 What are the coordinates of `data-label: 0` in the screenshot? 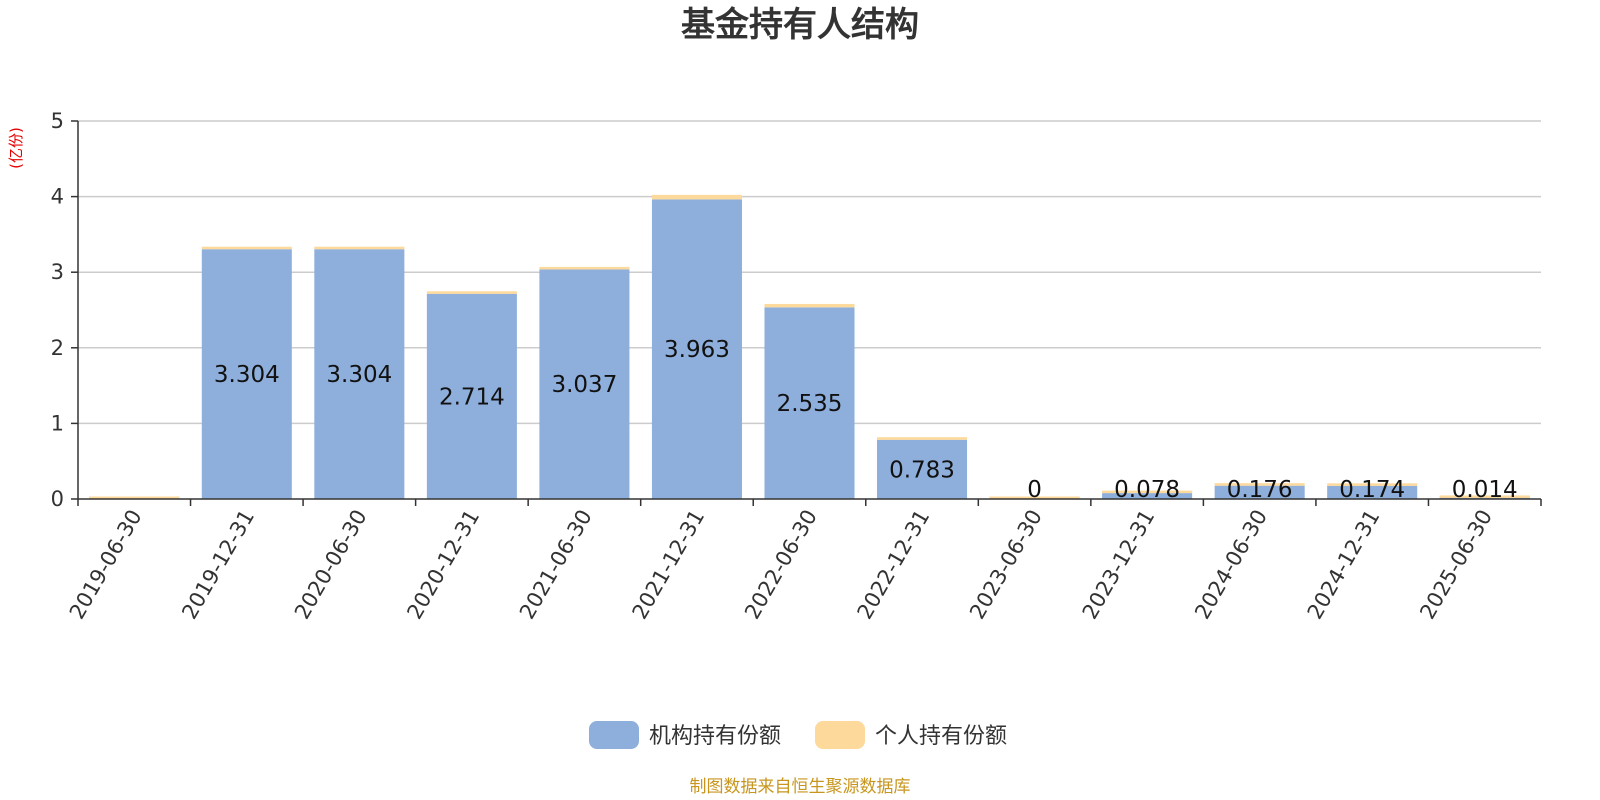 It's located at (1034, 490).